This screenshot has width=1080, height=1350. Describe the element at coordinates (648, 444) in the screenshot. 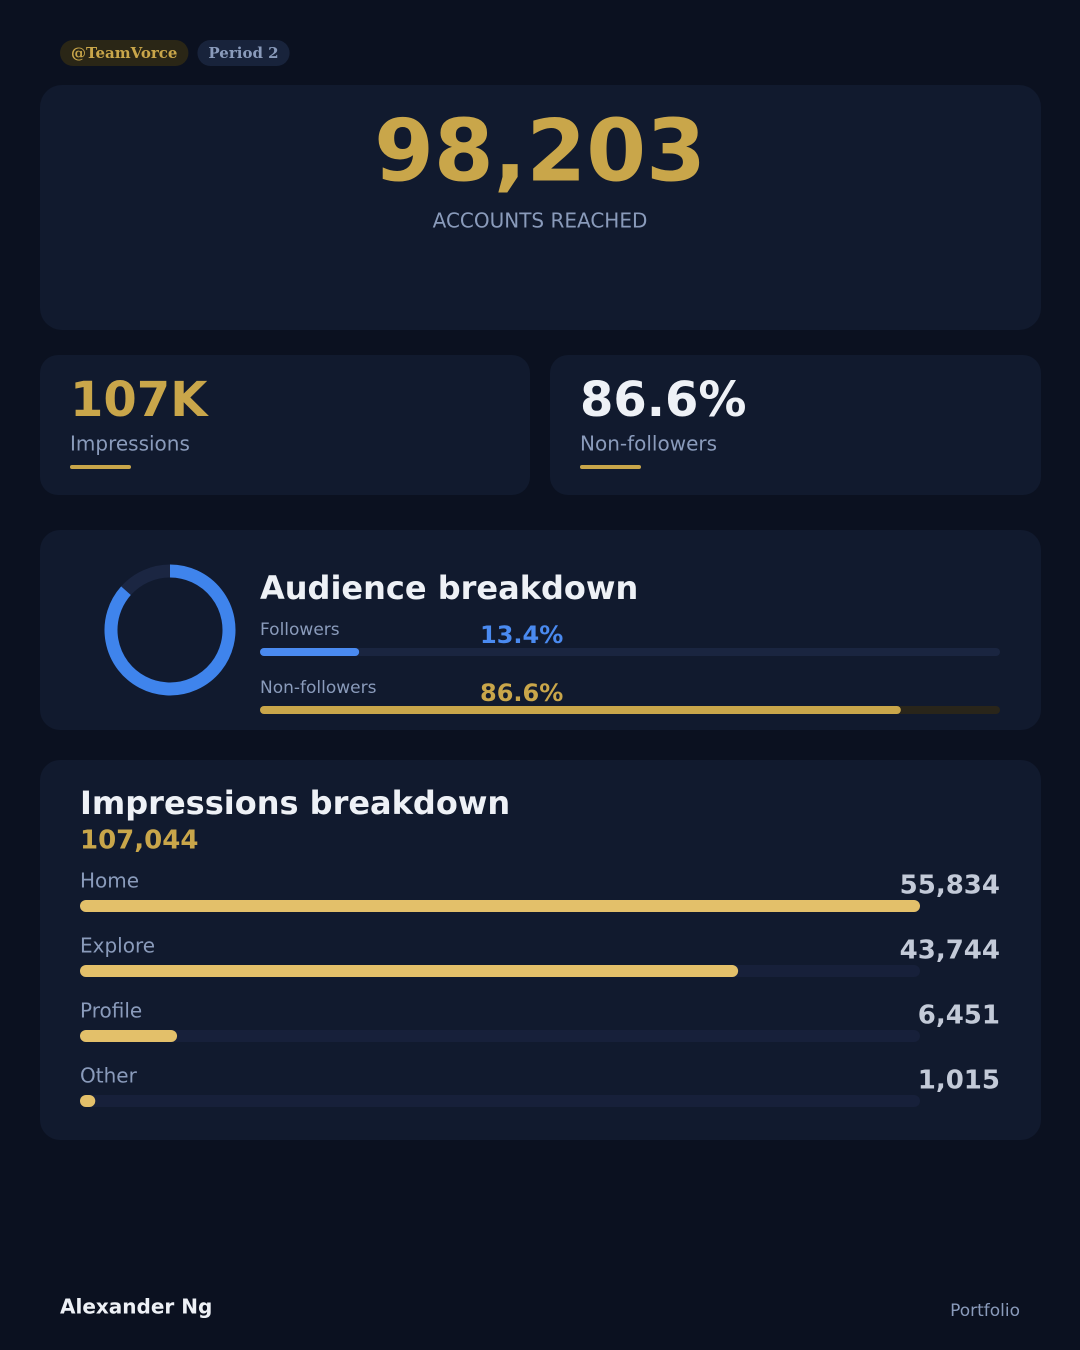

I see `stat-label: Non-followers` at that location.